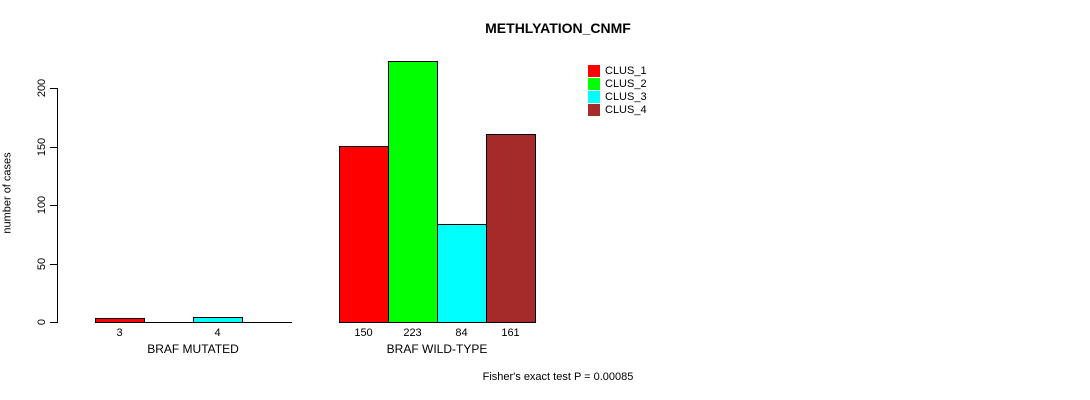 This screenshot has width=1090, height=400. I want to click on legend-item-clus_3: CLUS_3, so click(617, 97).